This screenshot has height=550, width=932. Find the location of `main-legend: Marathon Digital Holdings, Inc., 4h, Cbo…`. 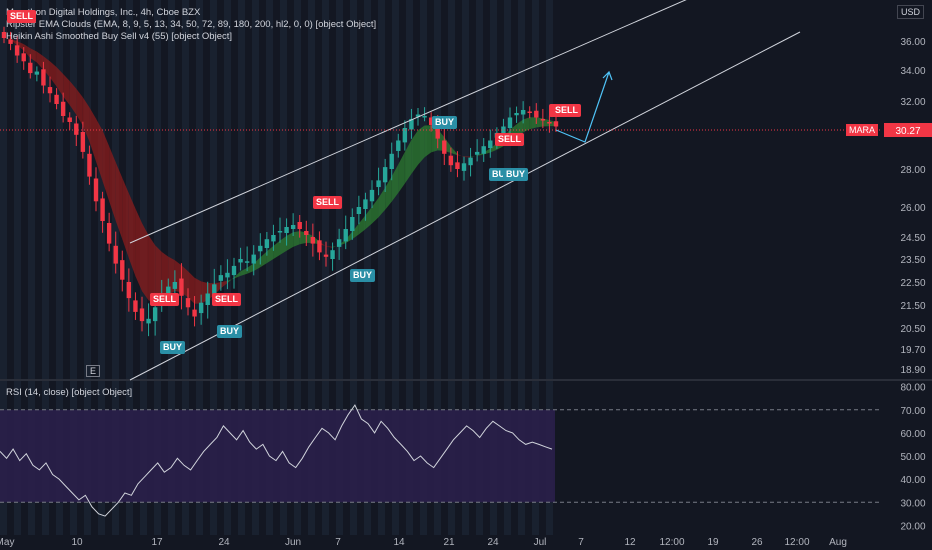

main-legend: Marathon Digital Holdings, Inc., 4h, Cbo… is located at coordinates (103, 12).